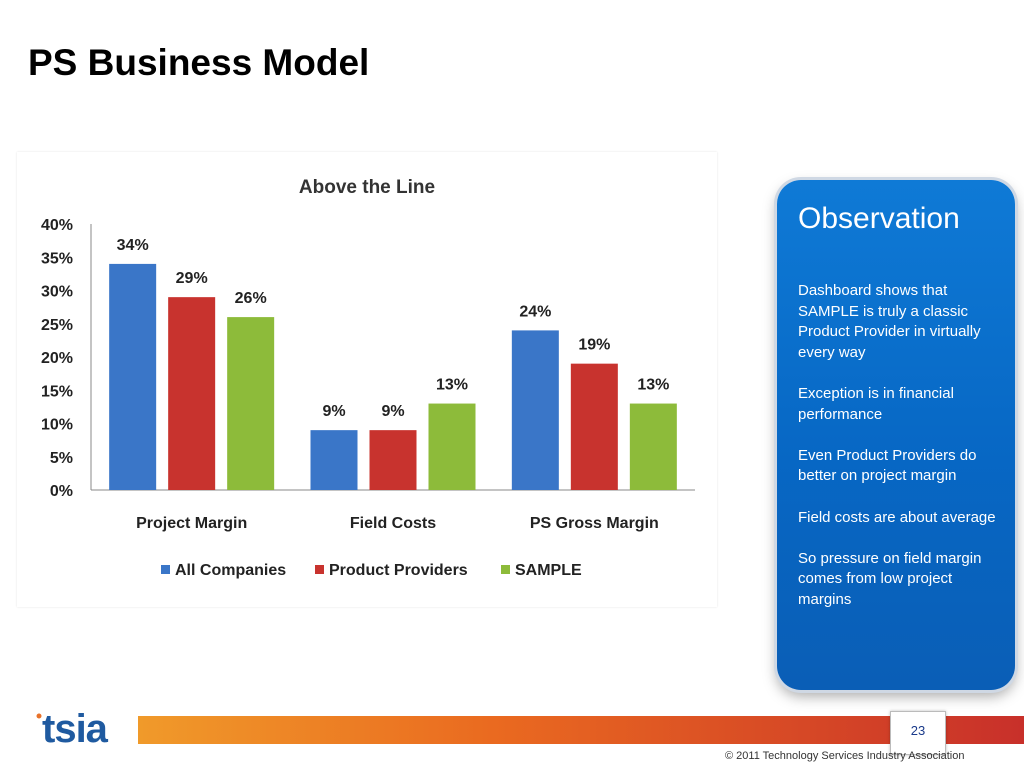 The height and width of the screenshot is (768, 1024). Describe the element at coordinates (251, 298) in the screenshot. I see `bar-data-label: 26%` at that location.